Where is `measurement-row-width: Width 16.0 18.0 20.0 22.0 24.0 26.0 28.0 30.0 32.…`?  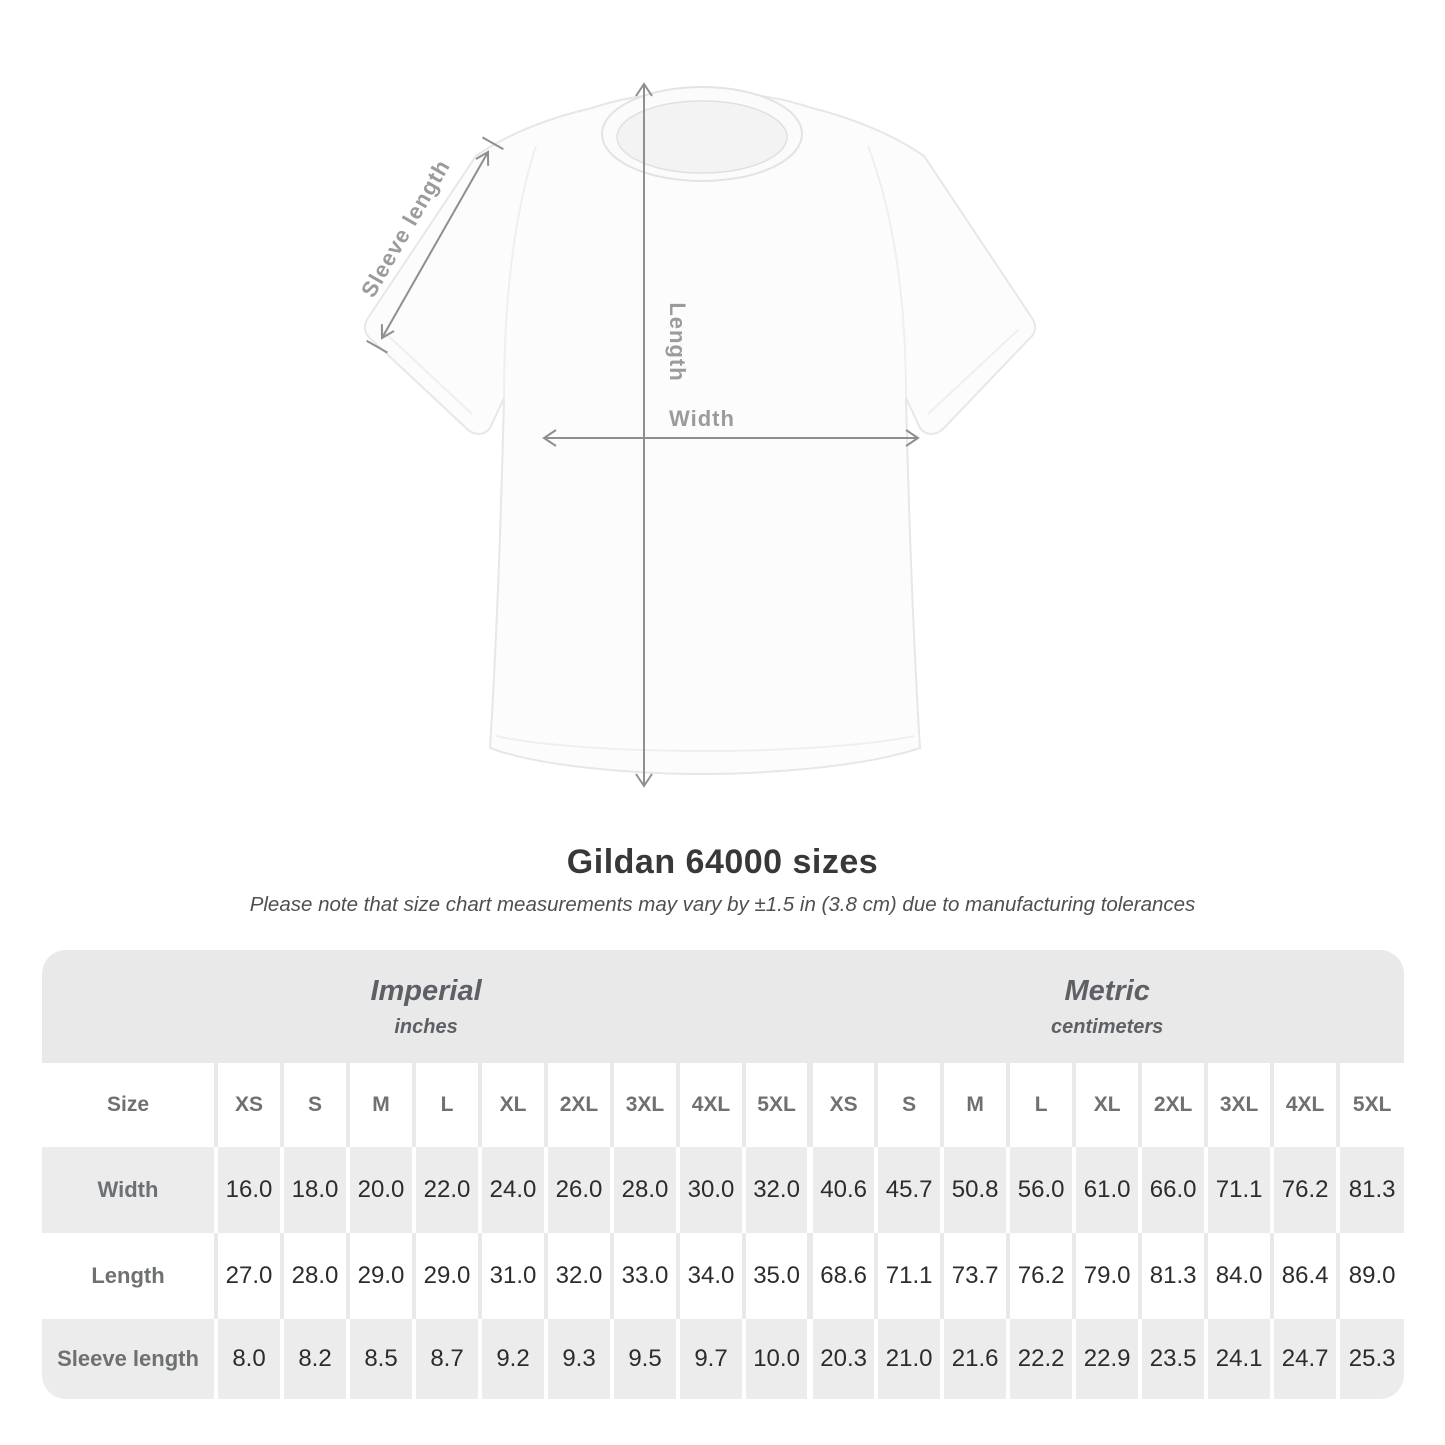
measurement-row-width: Width 16.0 18.0 20.0 22.0 24.0 26.0 28.0 30.0 32.… is located at coordinates (723, 1190).